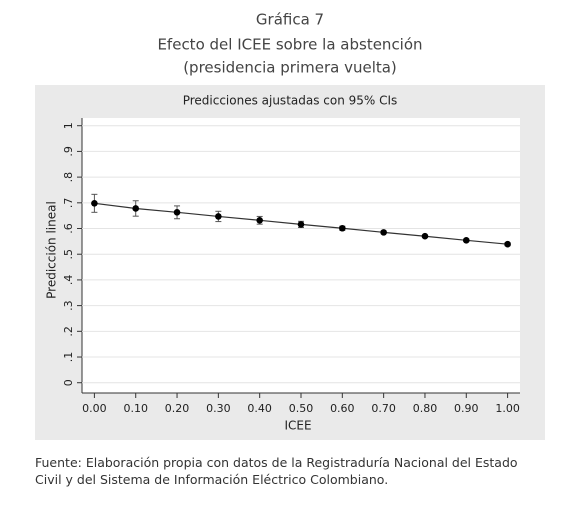 The image size is (580, 511). I want to click on y-tick-label: .5, so click(68, 254).